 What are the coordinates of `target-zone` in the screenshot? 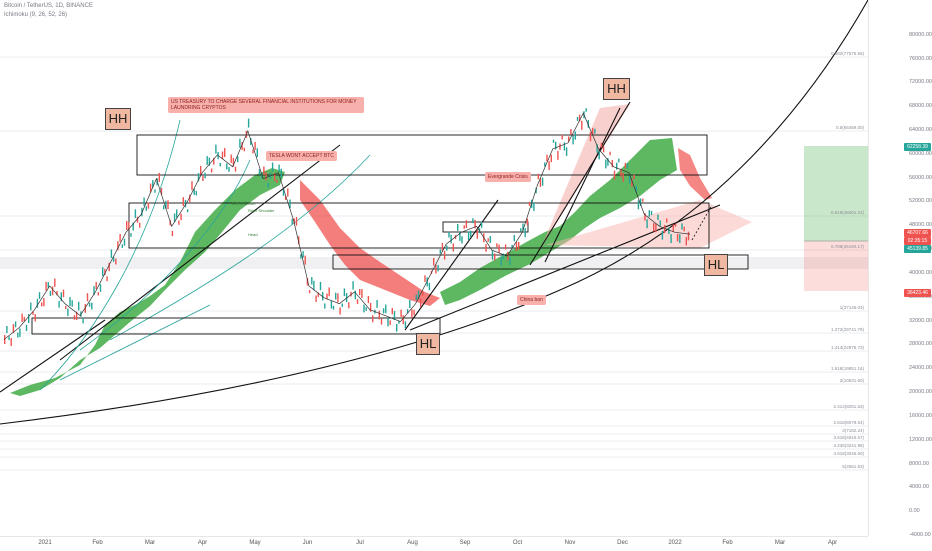 It's located at (836, 193).